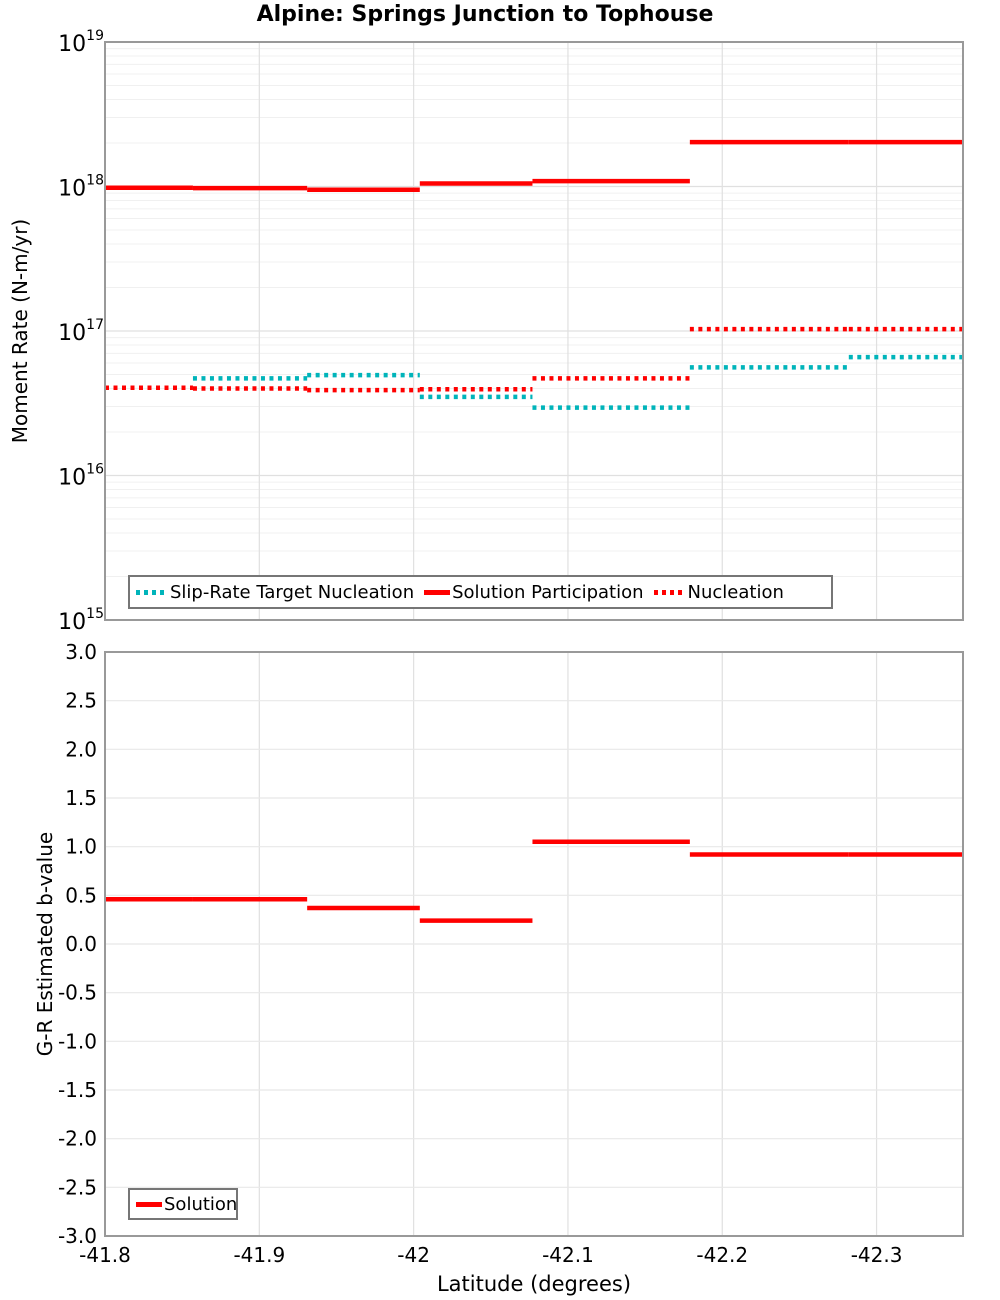 The height and width of the screenshot is (1300, 1000). I want to click on y-tick-label: 1015, so click(81, 620).